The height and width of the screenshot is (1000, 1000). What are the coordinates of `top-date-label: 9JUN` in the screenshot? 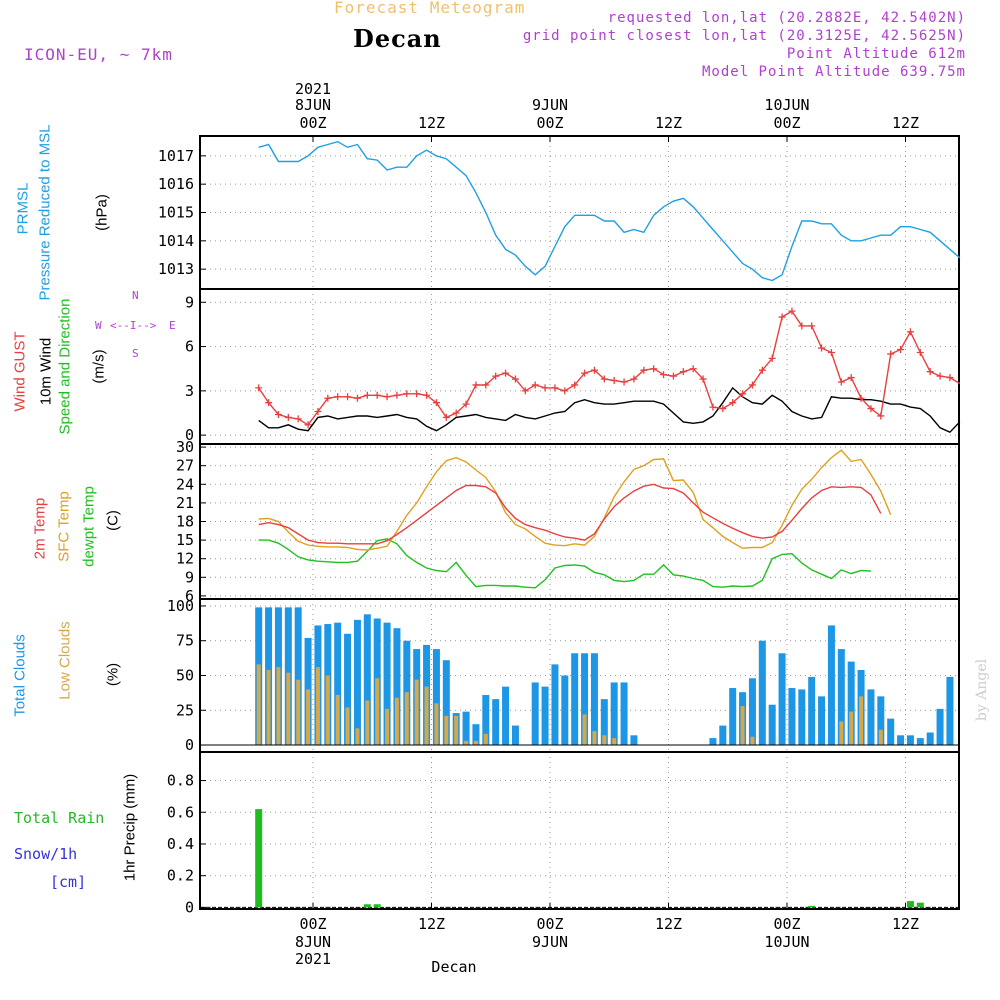 It's located at (550, 105).